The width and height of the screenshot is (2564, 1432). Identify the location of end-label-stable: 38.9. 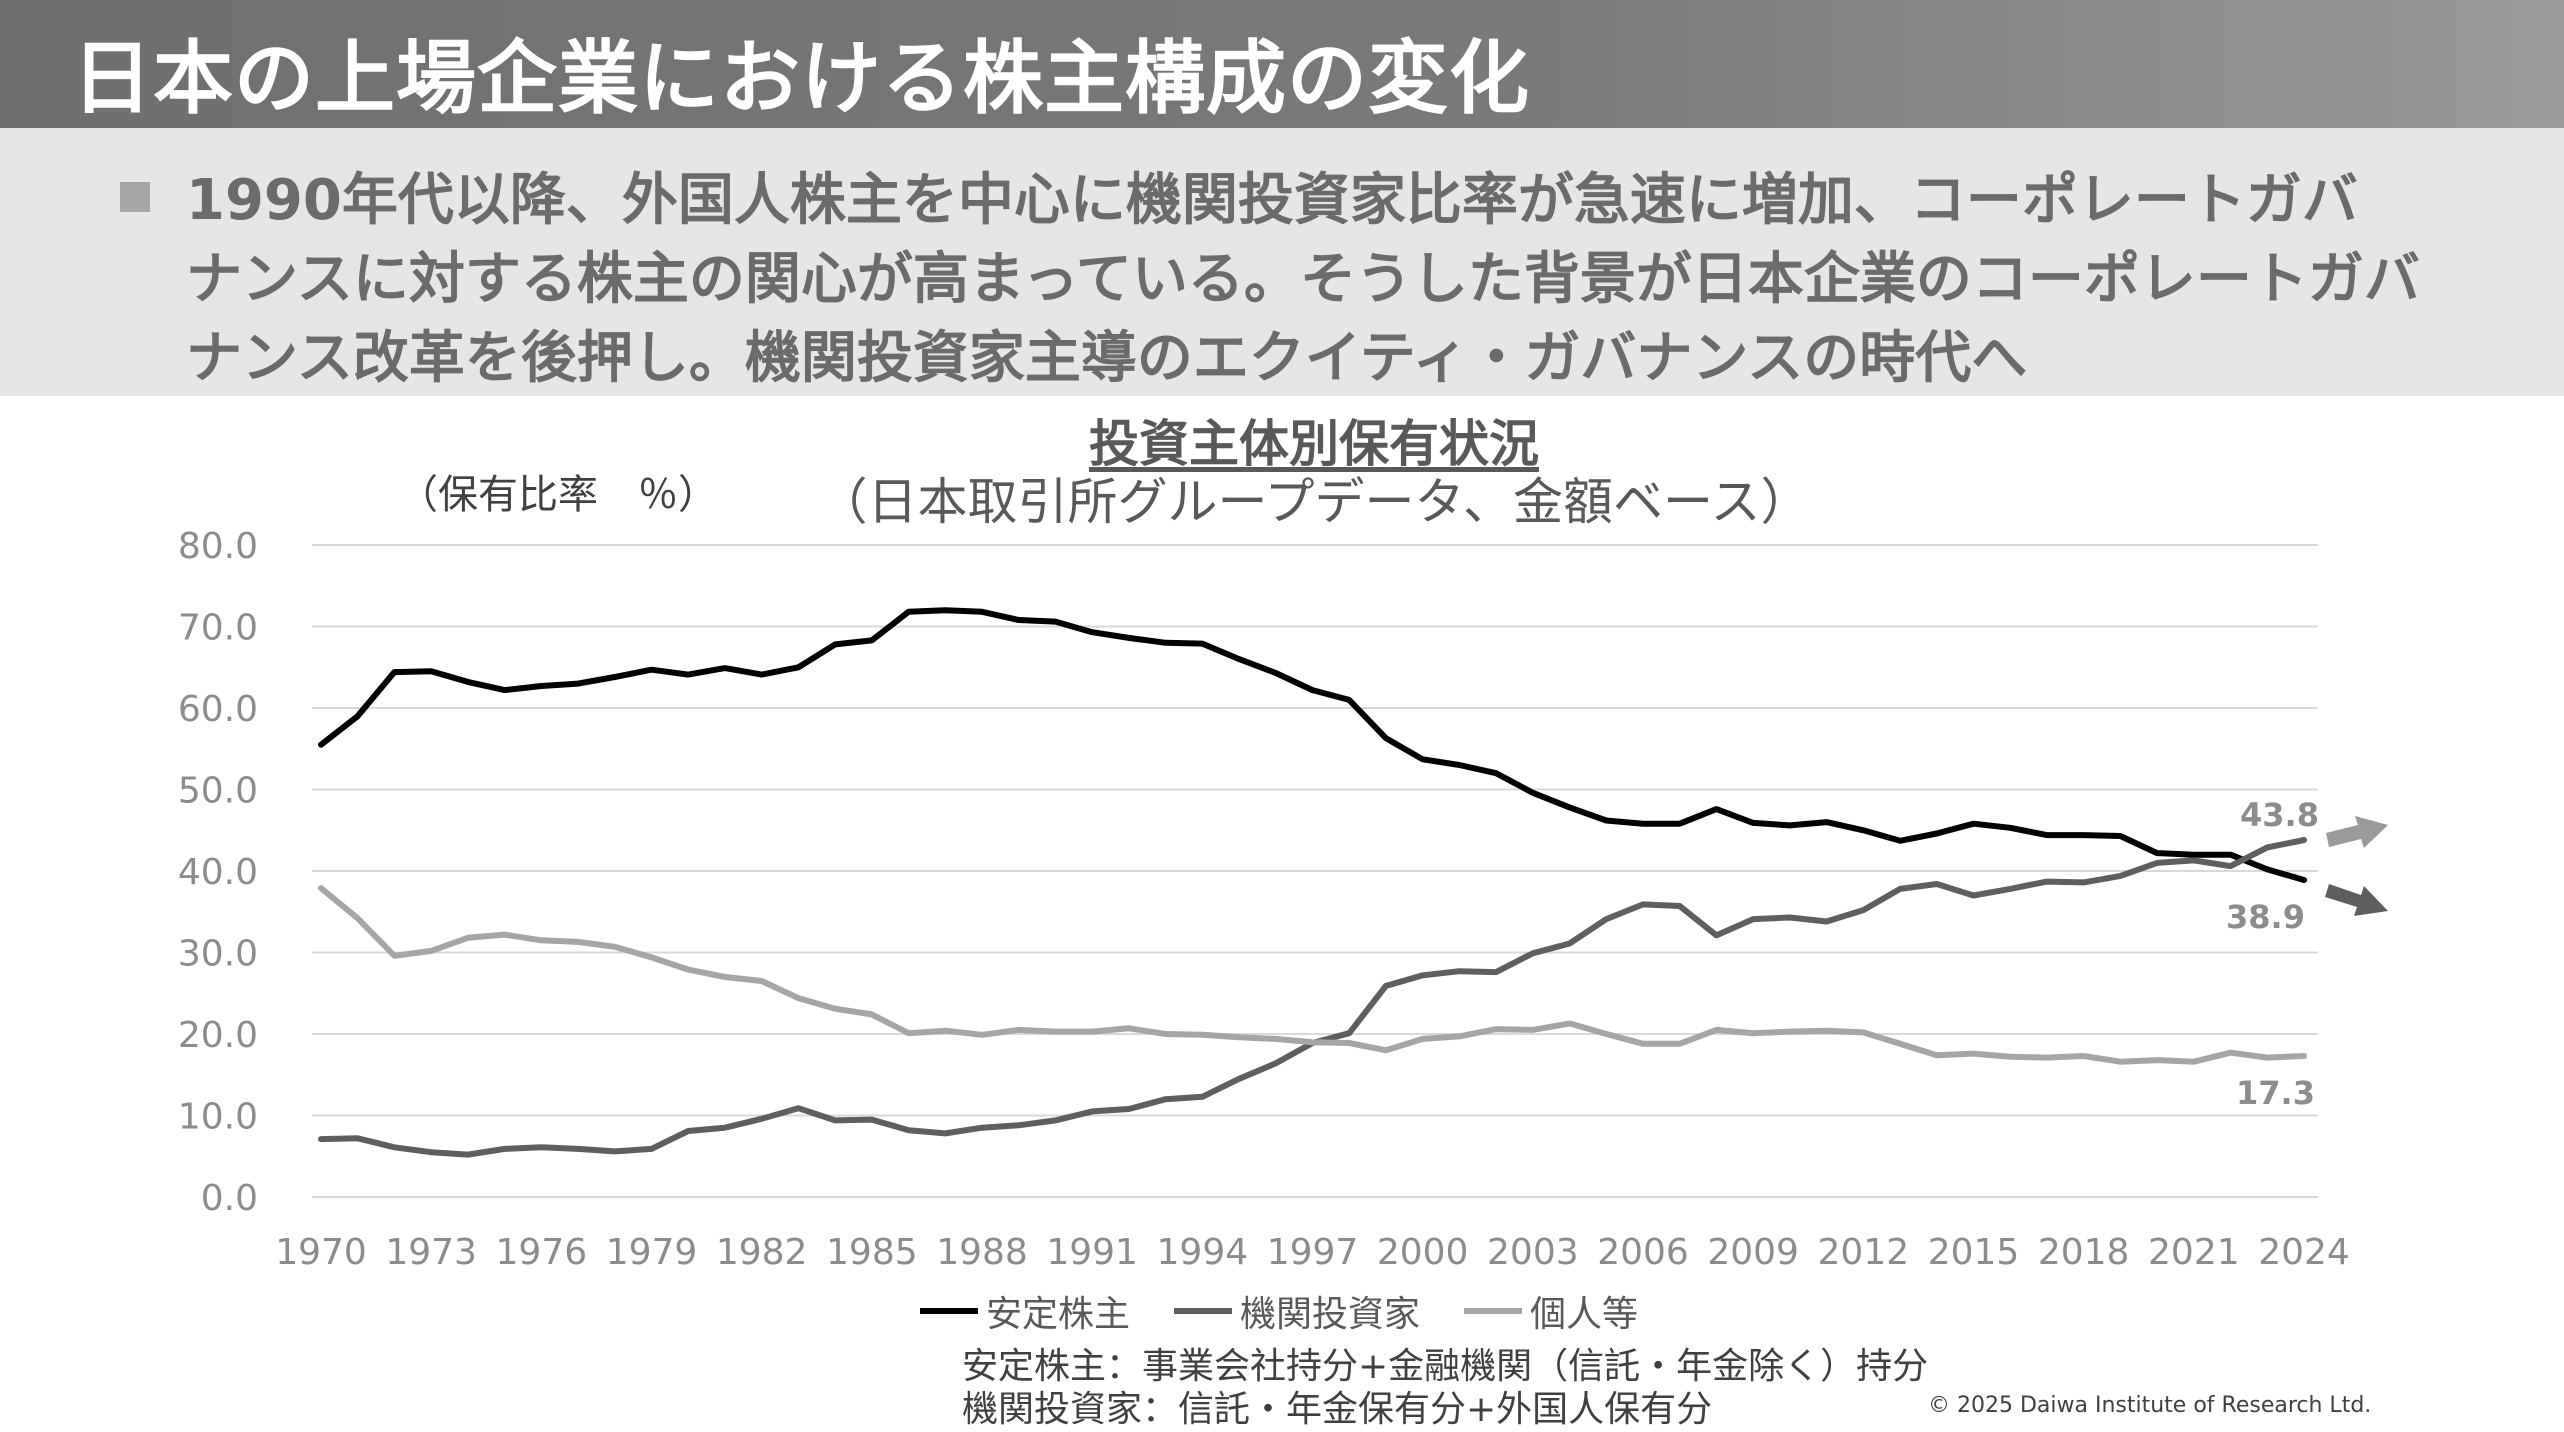
(2265, 917).